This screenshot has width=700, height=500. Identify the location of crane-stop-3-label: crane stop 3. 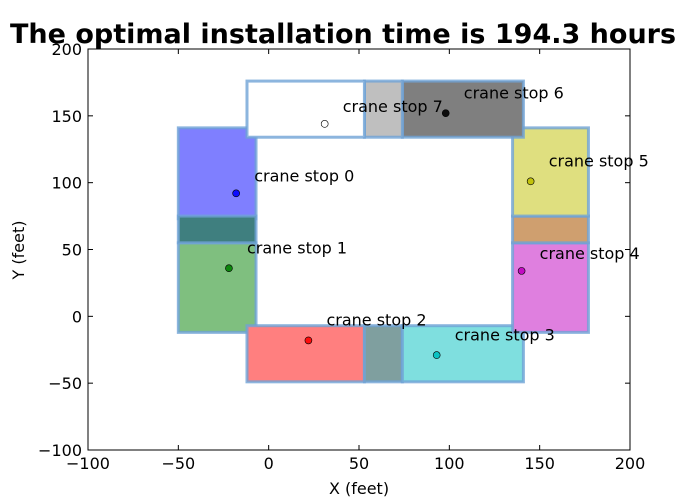
(505, 334).